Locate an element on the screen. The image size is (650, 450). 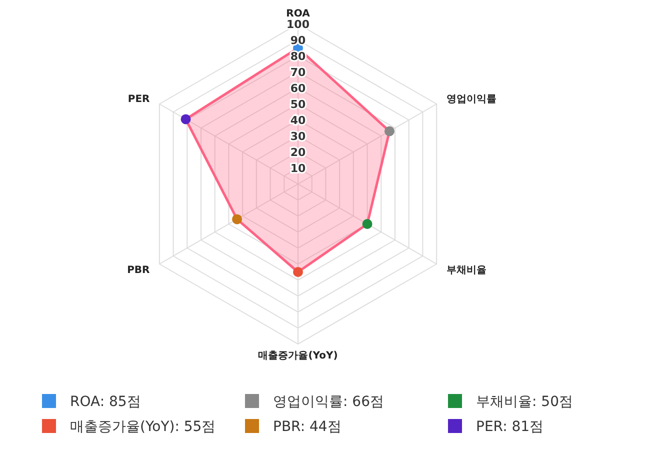
spoke-label: PBR is located at coordinates (138, 270).